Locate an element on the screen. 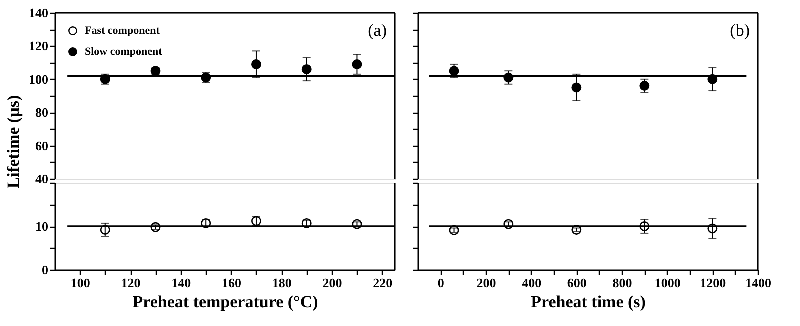  y-tick-label: 140 is located at coordinates (38, 13).